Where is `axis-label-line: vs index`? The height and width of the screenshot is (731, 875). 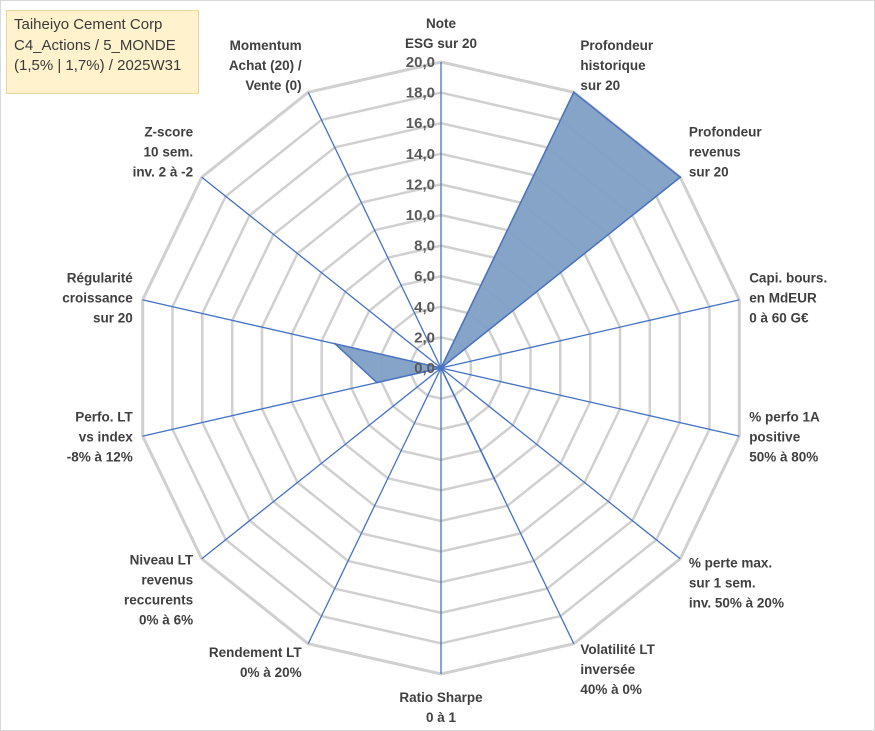
axis-label-line: vs index is located at coordinates (106, 436).